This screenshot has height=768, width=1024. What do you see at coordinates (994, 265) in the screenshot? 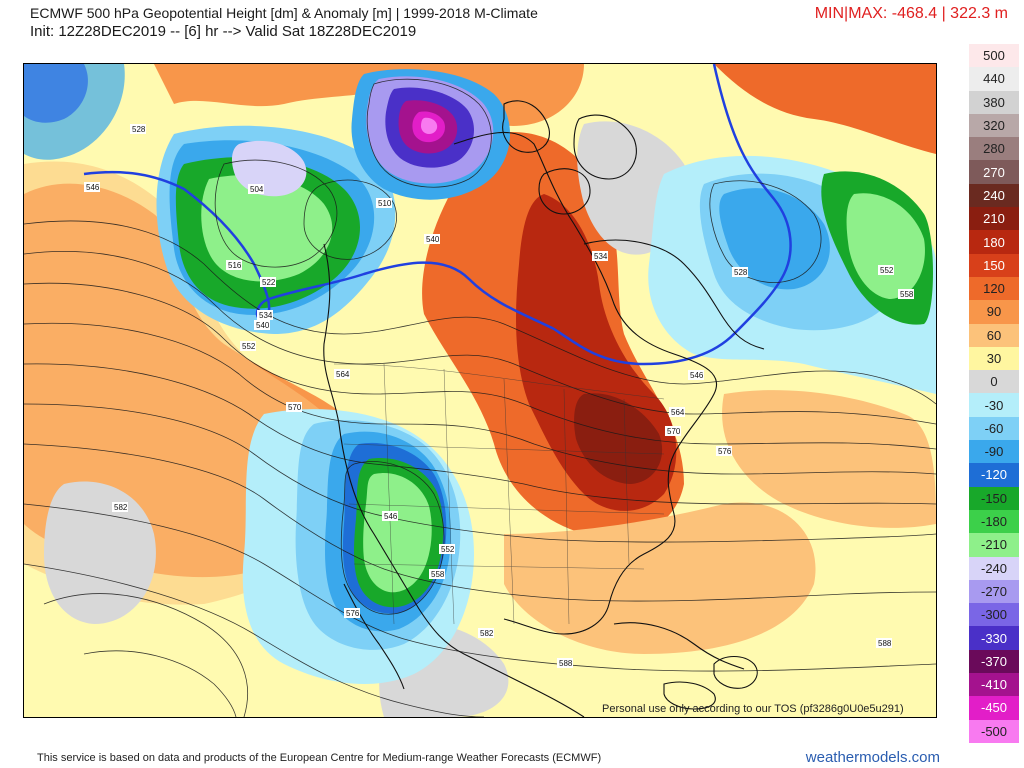
I see `colorbar-level: 150` at bounding box center [994, 265].